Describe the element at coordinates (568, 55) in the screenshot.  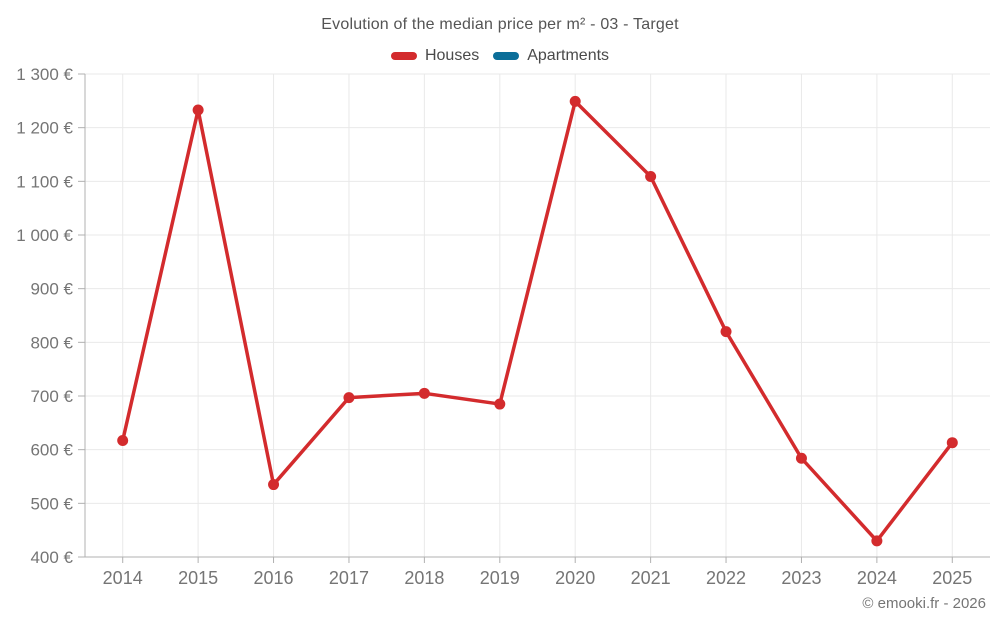
I see `legend-label-apartments: Apartments` at that location.